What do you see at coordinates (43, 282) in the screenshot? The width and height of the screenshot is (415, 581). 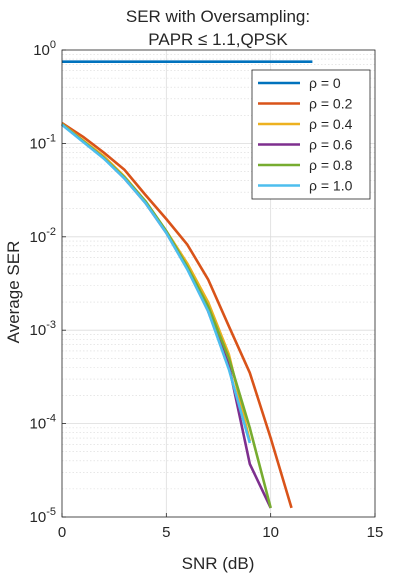 I see `y-tick-labels: 10⁻⁵ 10⁻⁴ 10⁻³ 10⁻² 10⁻¹ 10⁰` at bounding box center [43, 282].